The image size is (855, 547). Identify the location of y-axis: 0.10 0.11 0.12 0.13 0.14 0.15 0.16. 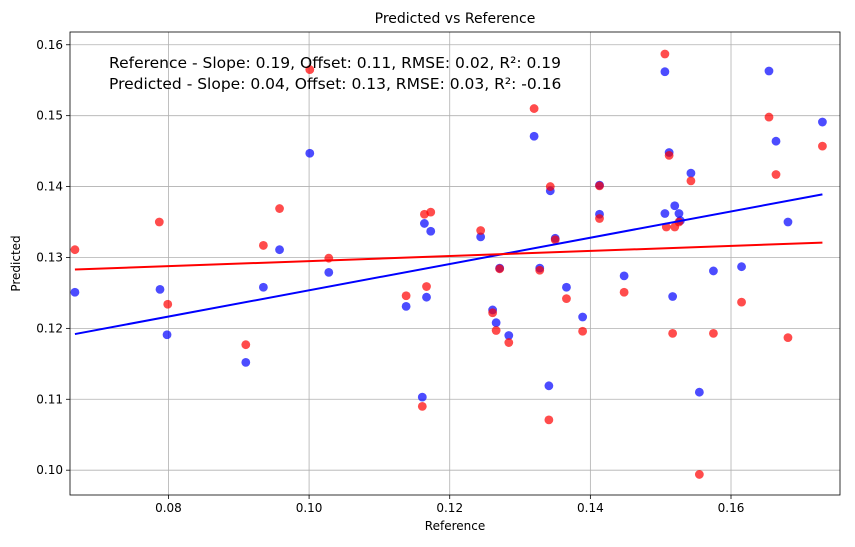
(53, 257).